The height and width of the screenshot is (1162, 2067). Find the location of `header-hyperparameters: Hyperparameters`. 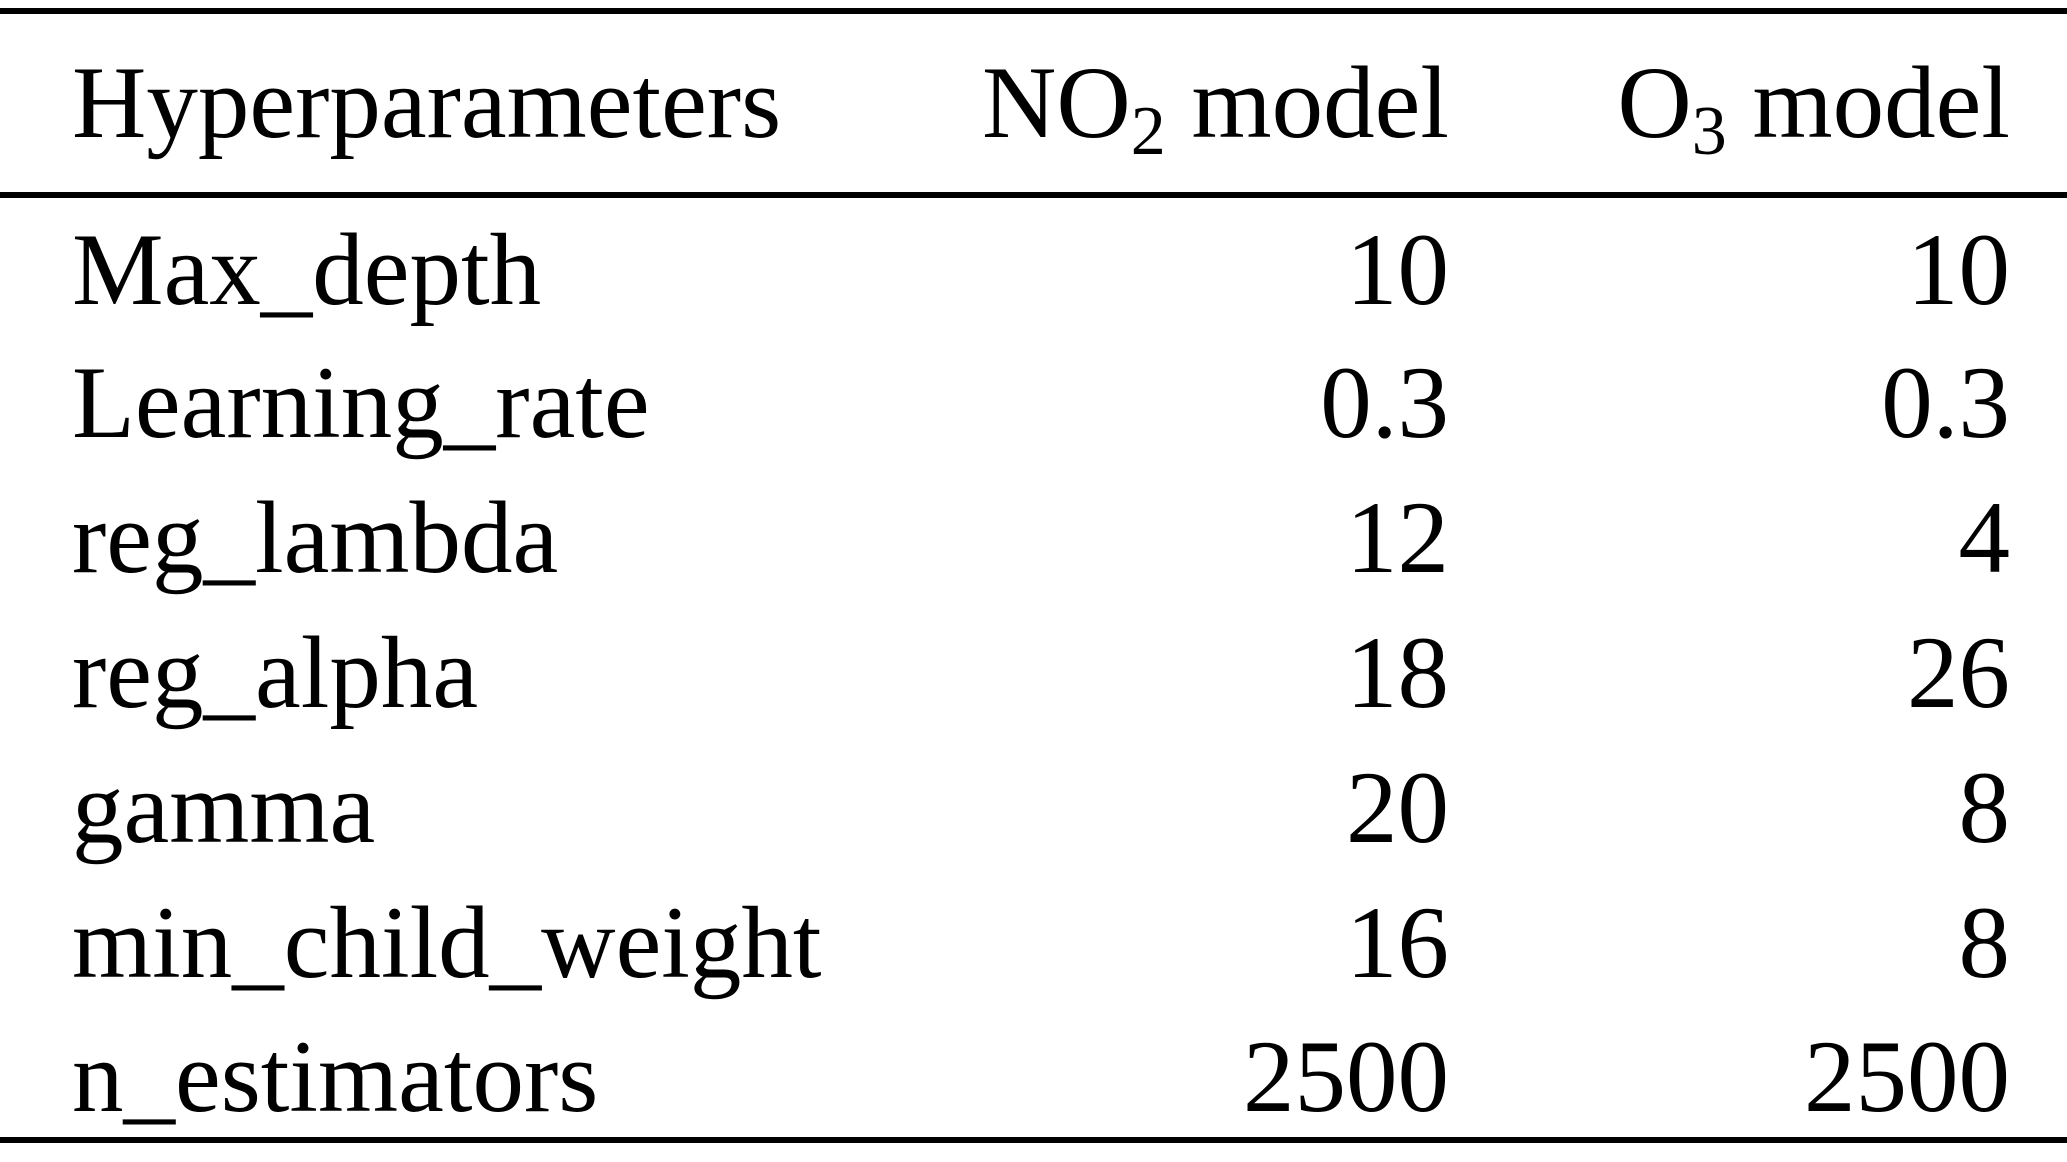

header-hyperparameters: Hyperparameters is located at coordinates (427, 102).